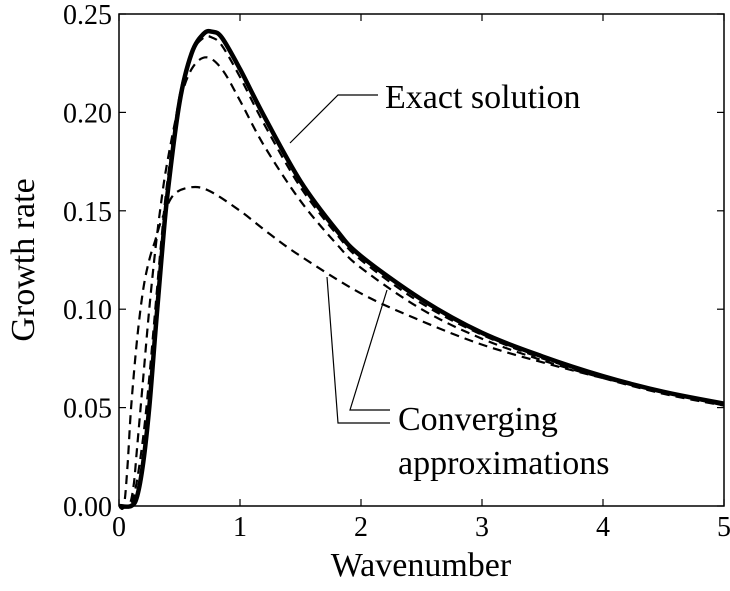 The width and height of the screenshot is (730, 591). What do you see at coordinates (333, 119) in the screenshot?
I see `exact-leader-line` at bounding box center [333, 119].